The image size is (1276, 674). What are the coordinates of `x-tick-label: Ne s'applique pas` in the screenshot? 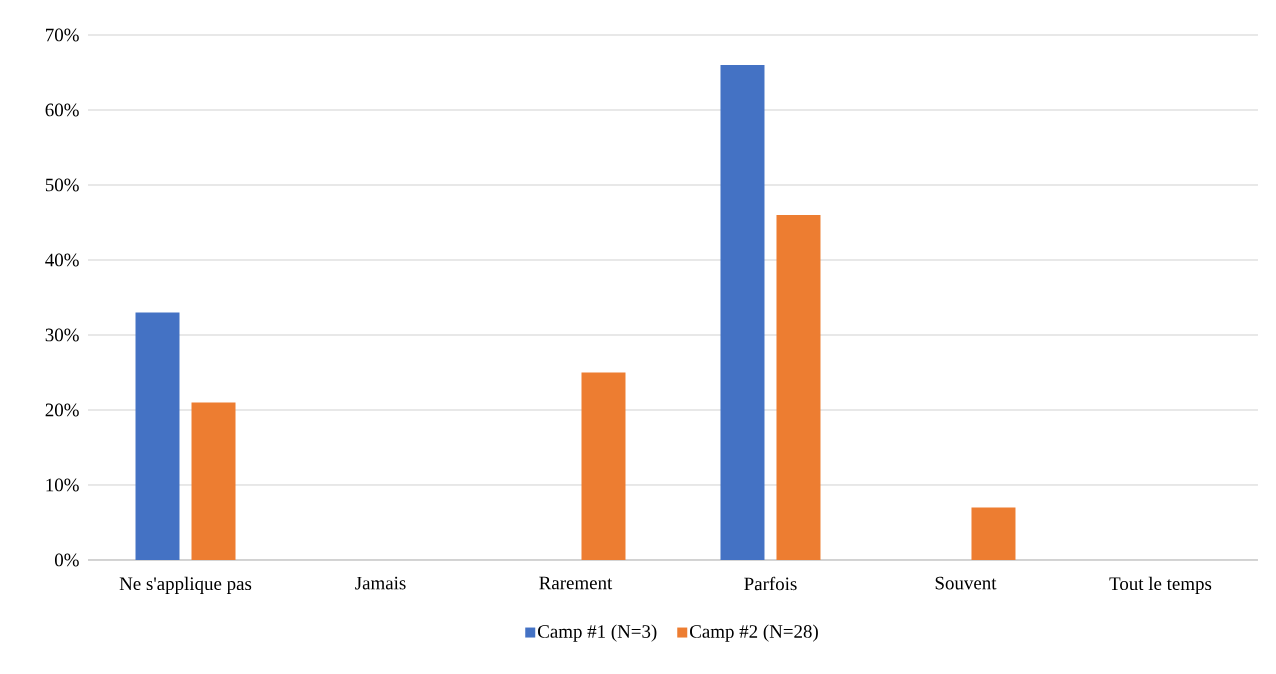 It's located at (185, 585).